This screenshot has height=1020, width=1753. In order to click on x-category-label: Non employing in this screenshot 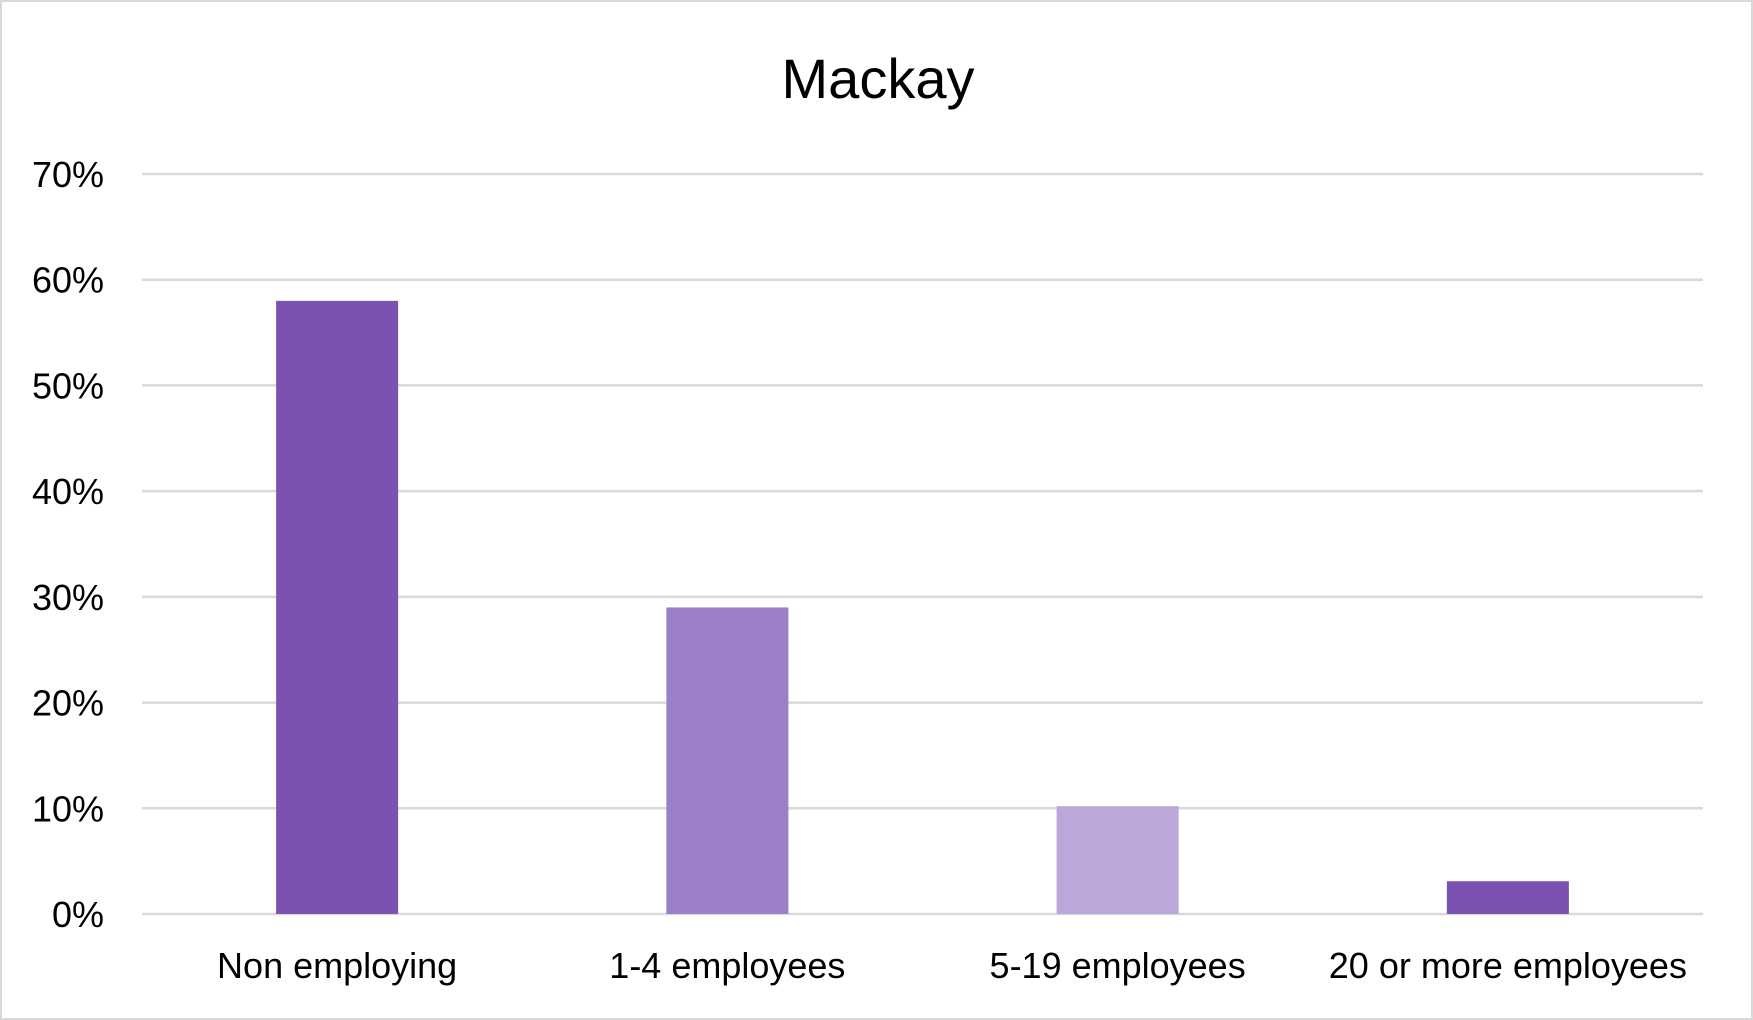, I will do `click(337, 965)`.